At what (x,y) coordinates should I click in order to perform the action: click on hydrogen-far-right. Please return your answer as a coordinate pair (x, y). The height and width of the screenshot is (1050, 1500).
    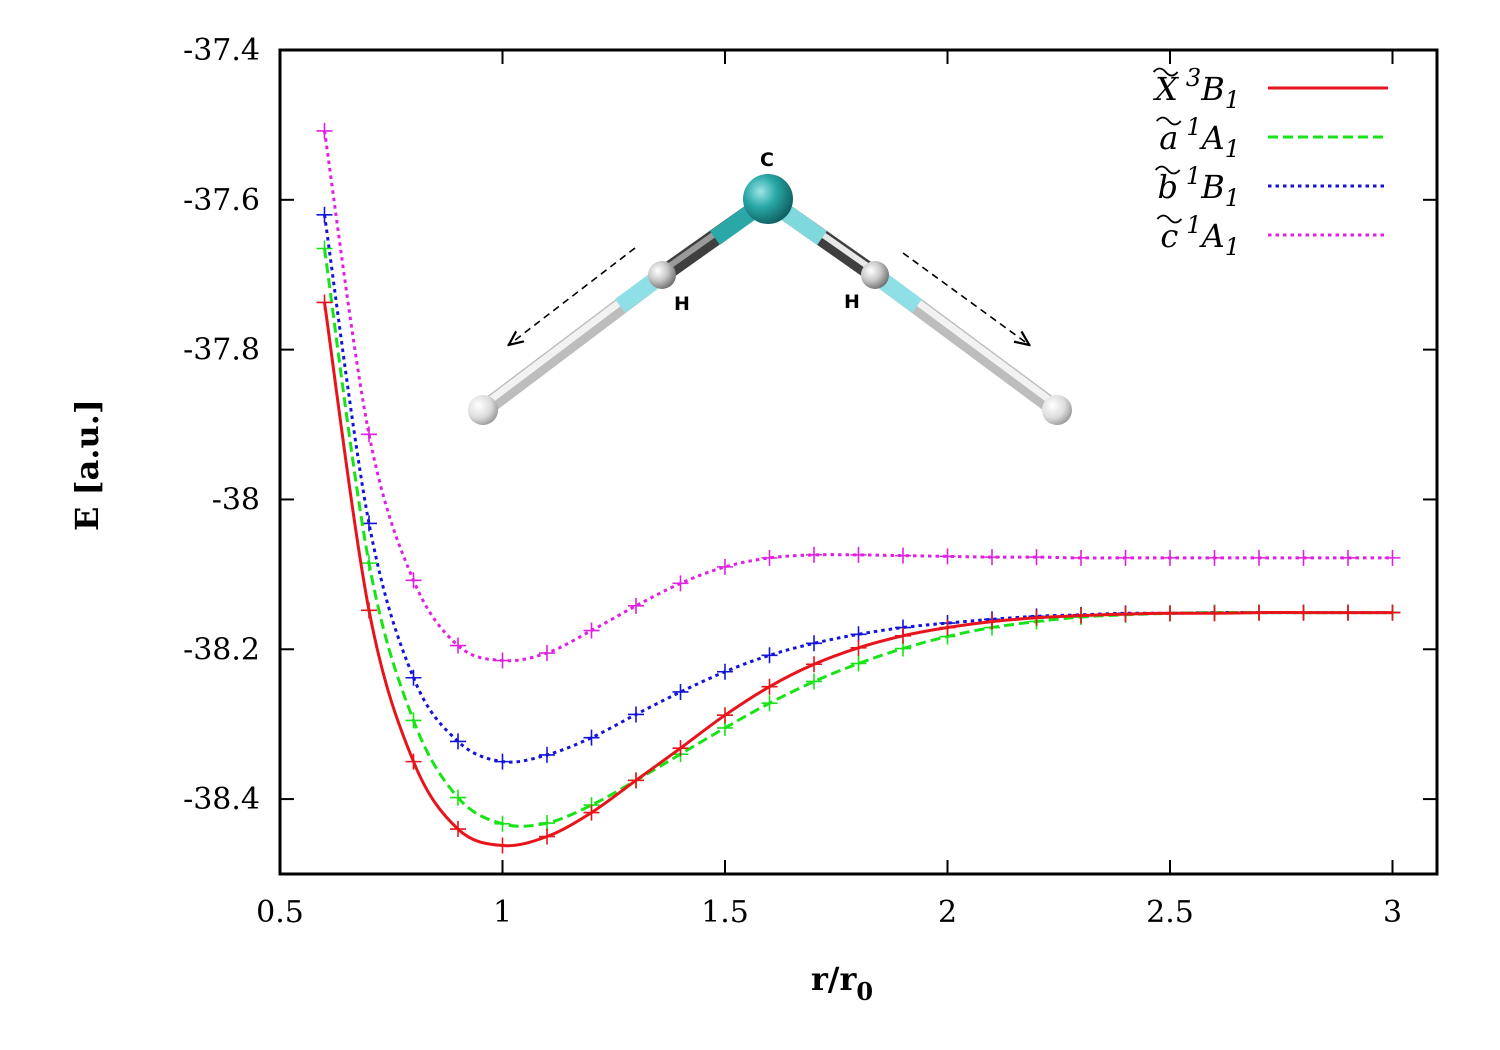
    Looking at the image, I should click on (1057, 410).